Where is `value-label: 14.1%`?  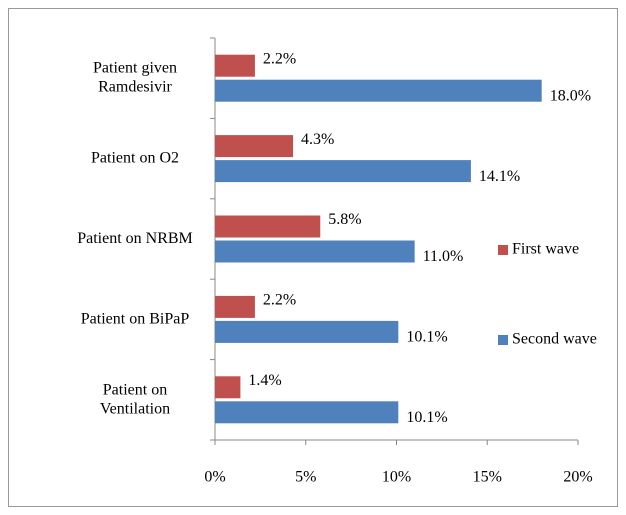 value-label: 14.1% is located at coordinates (499, 176).